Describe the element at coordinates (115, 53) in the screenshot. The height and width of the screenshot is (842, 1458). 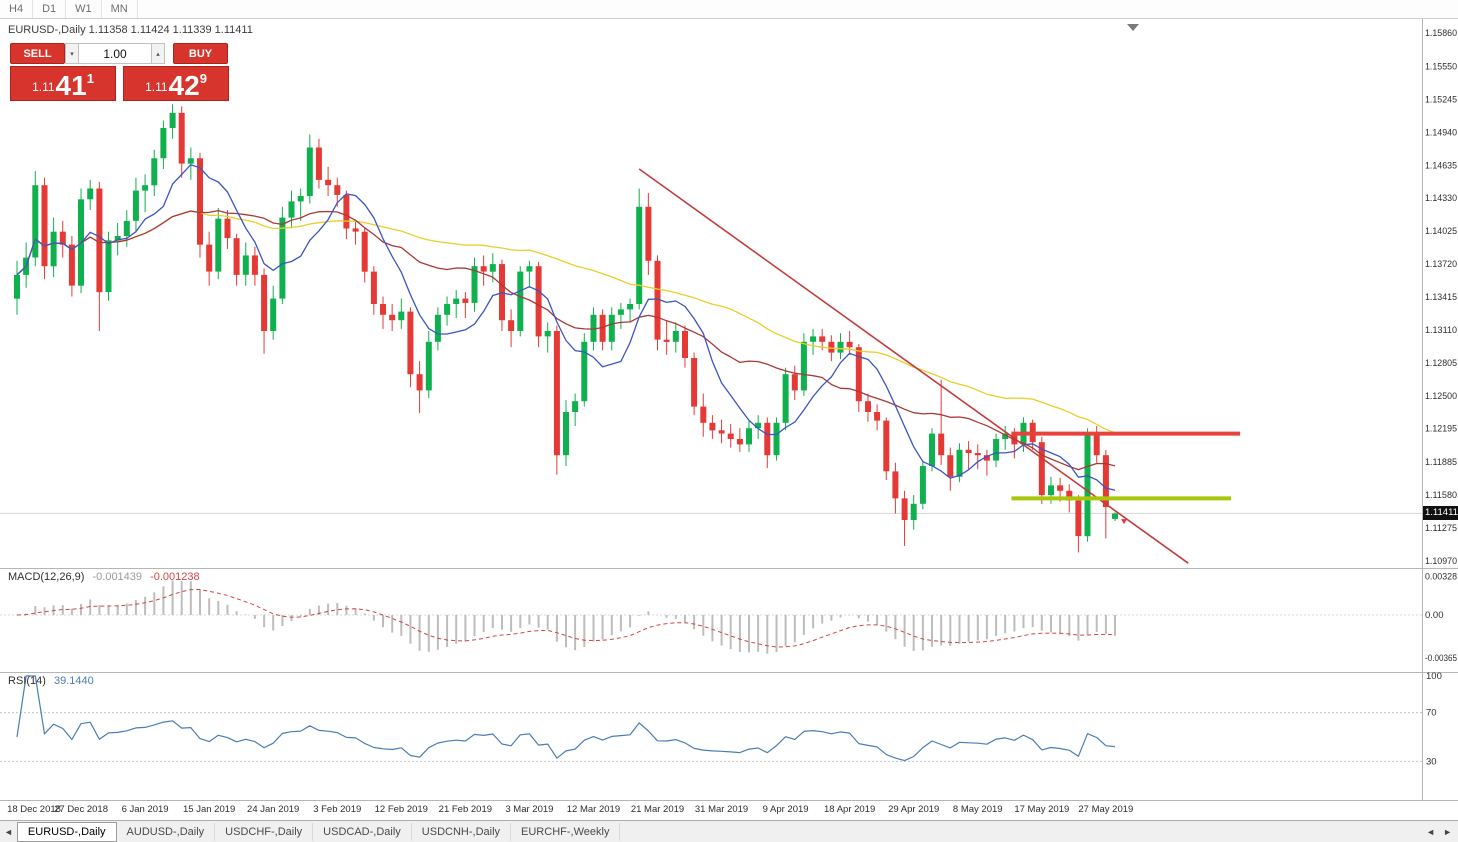
I see `volume-input` at that location.